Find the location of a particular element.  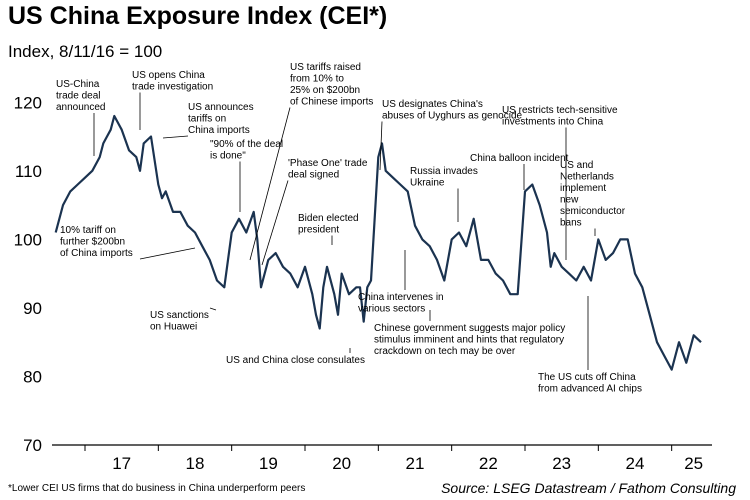

annotation-text: semiconductor is located at coordinates (593, 211).